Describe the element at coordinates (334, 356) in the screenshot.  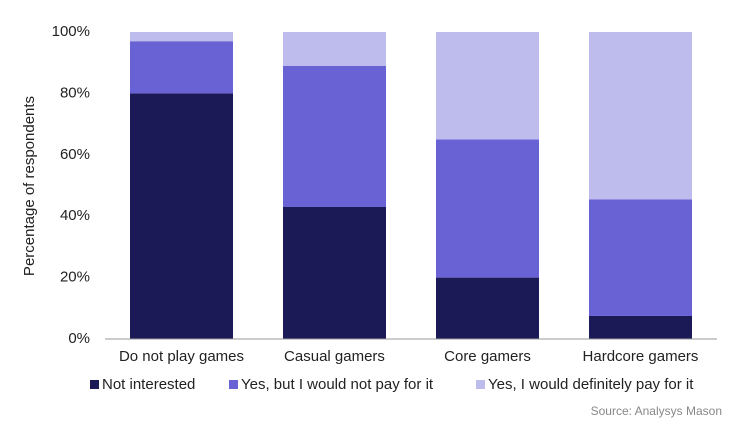
I see `x-tick-label: Casual gamers` at that location.